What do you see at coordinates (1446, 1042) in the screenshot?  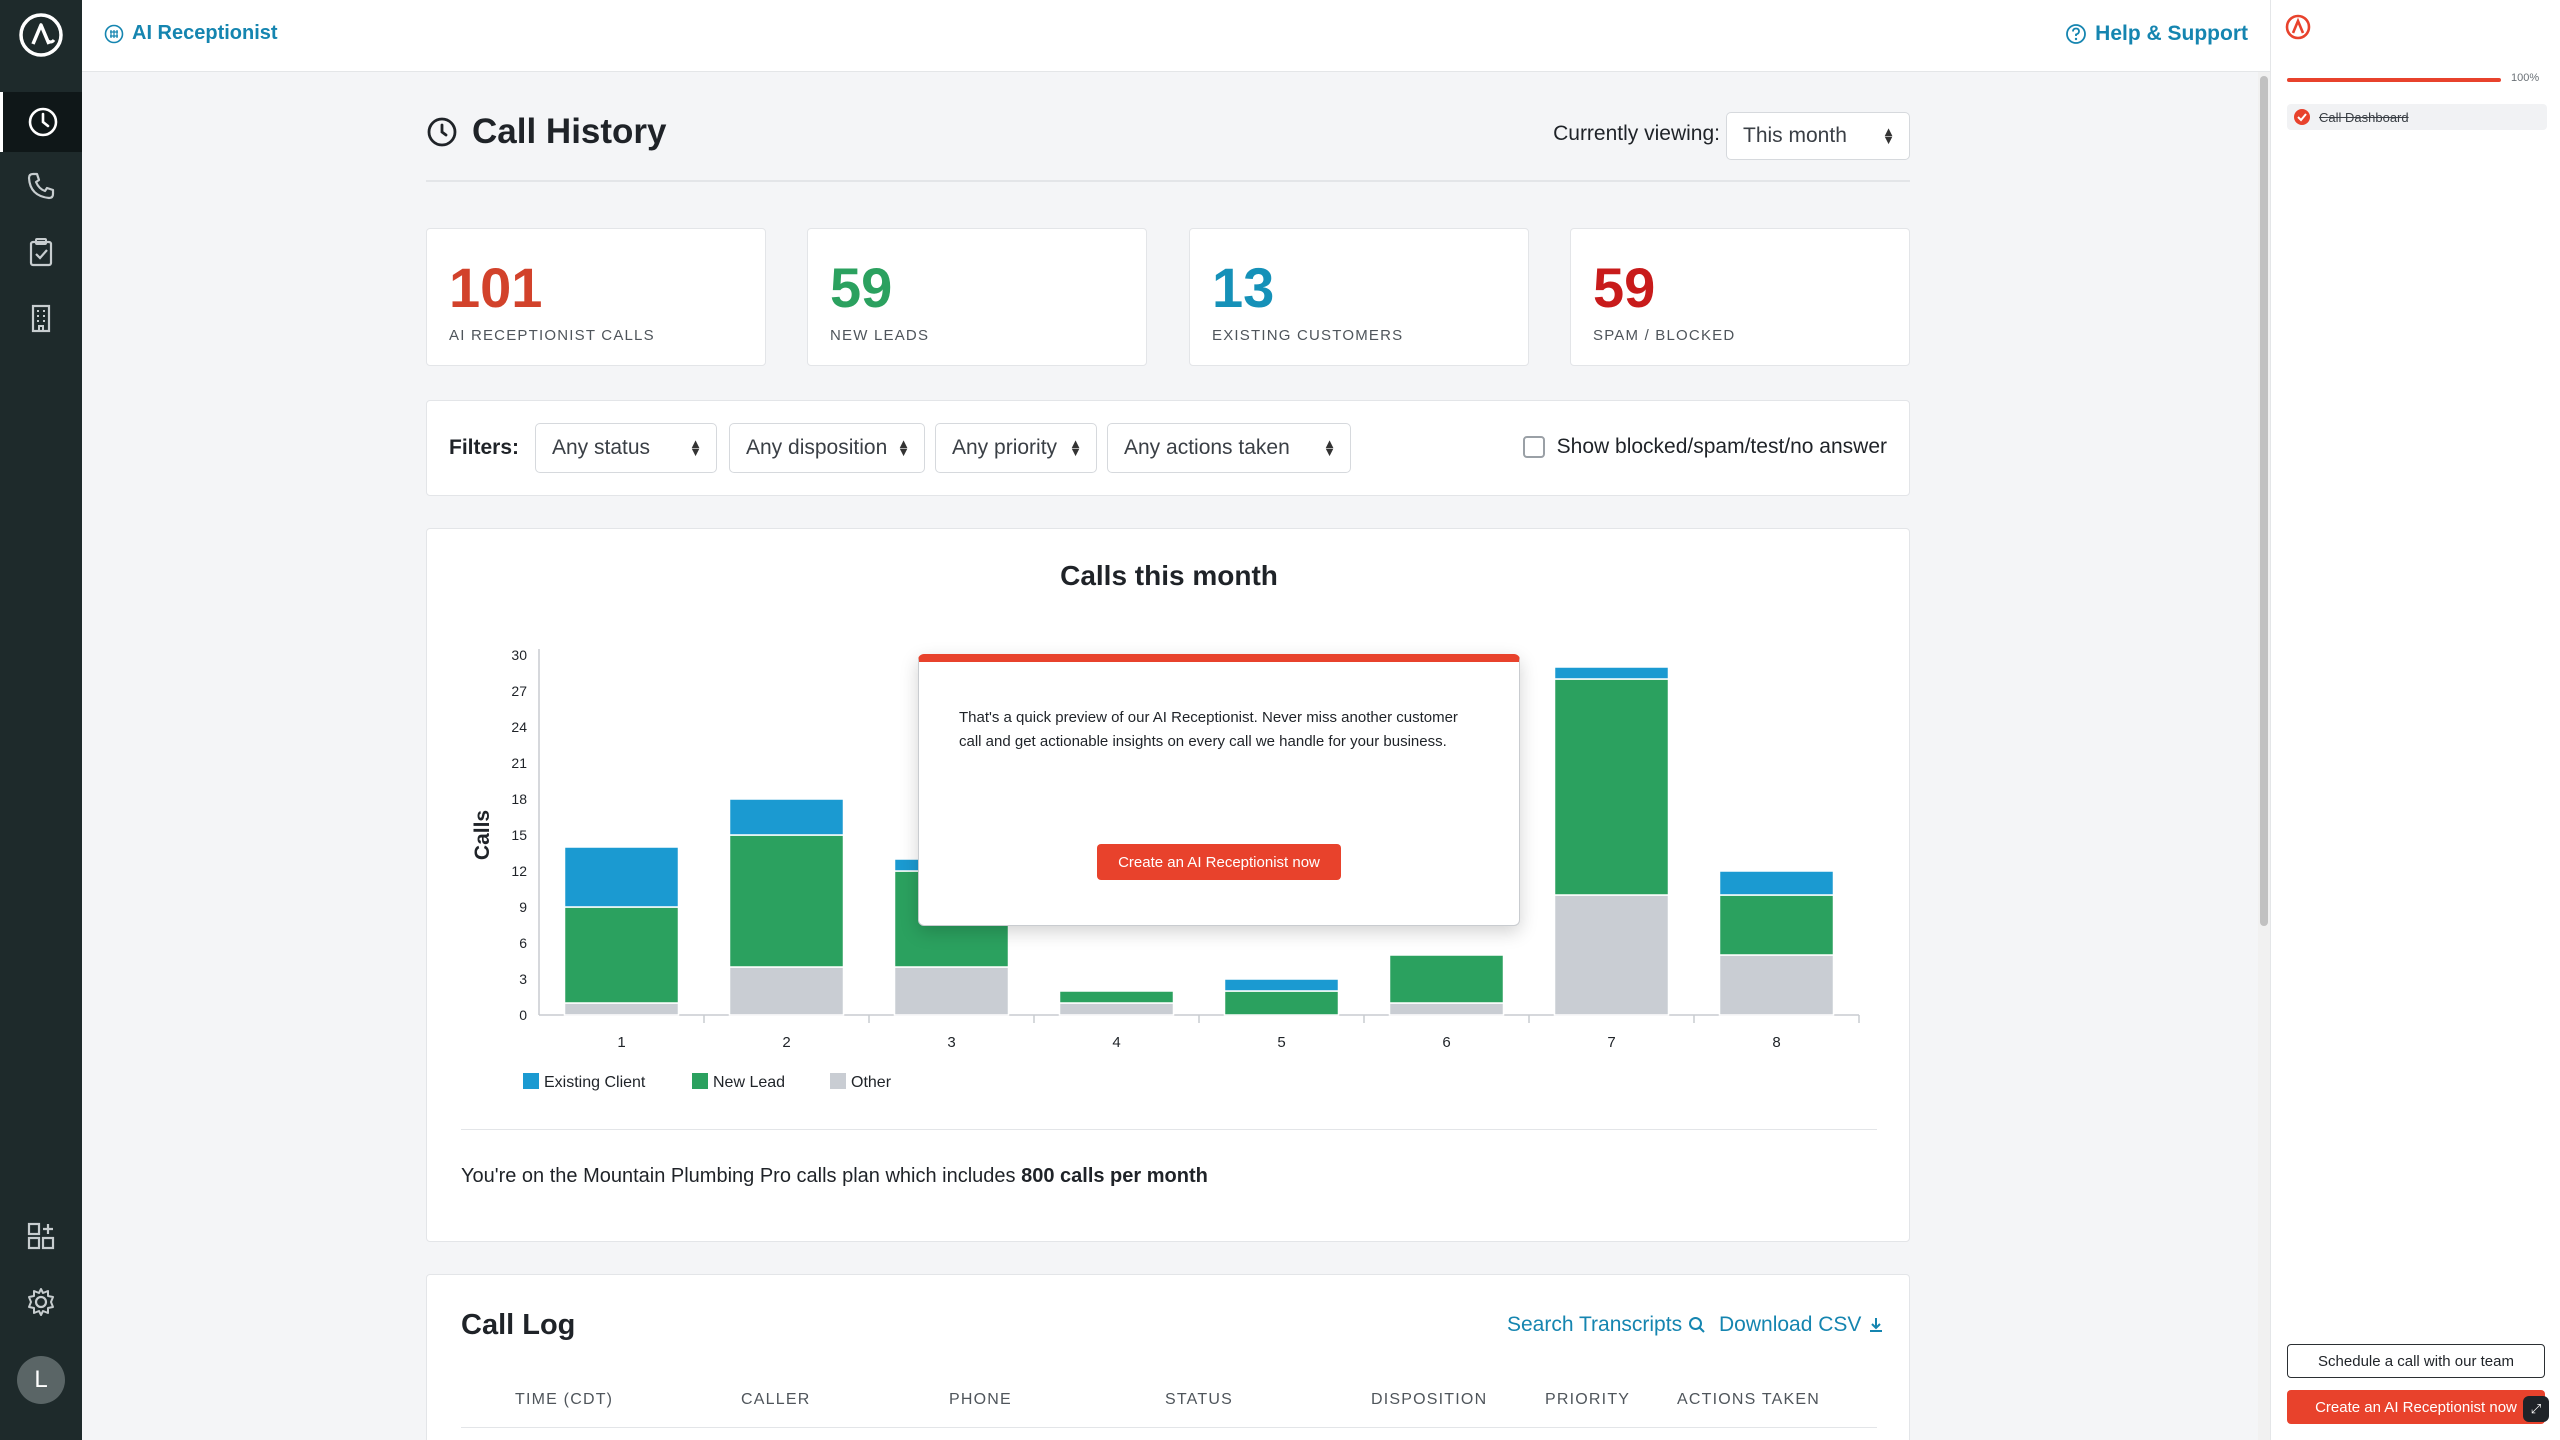 I see `x-tick-label: 6` at bounding box center [1446, 1042].